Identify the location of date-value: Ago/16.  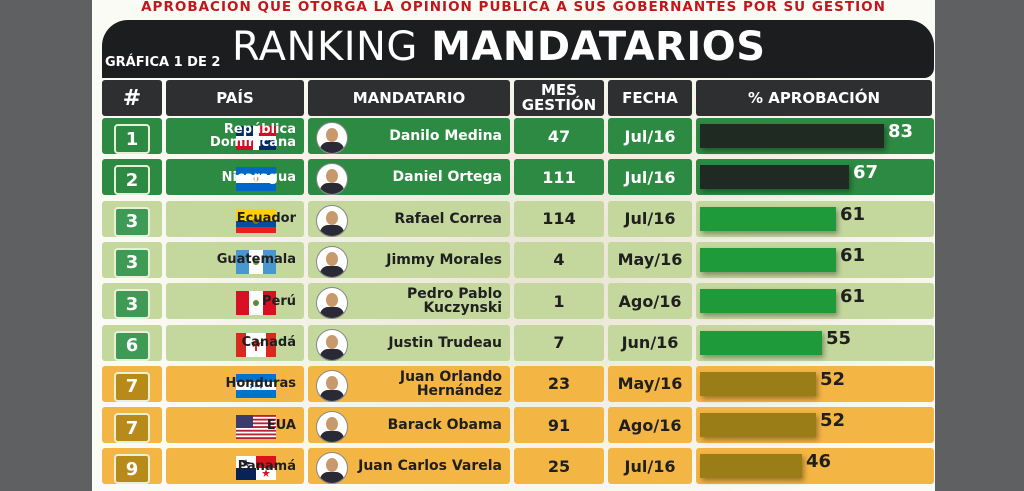
(650, 425).